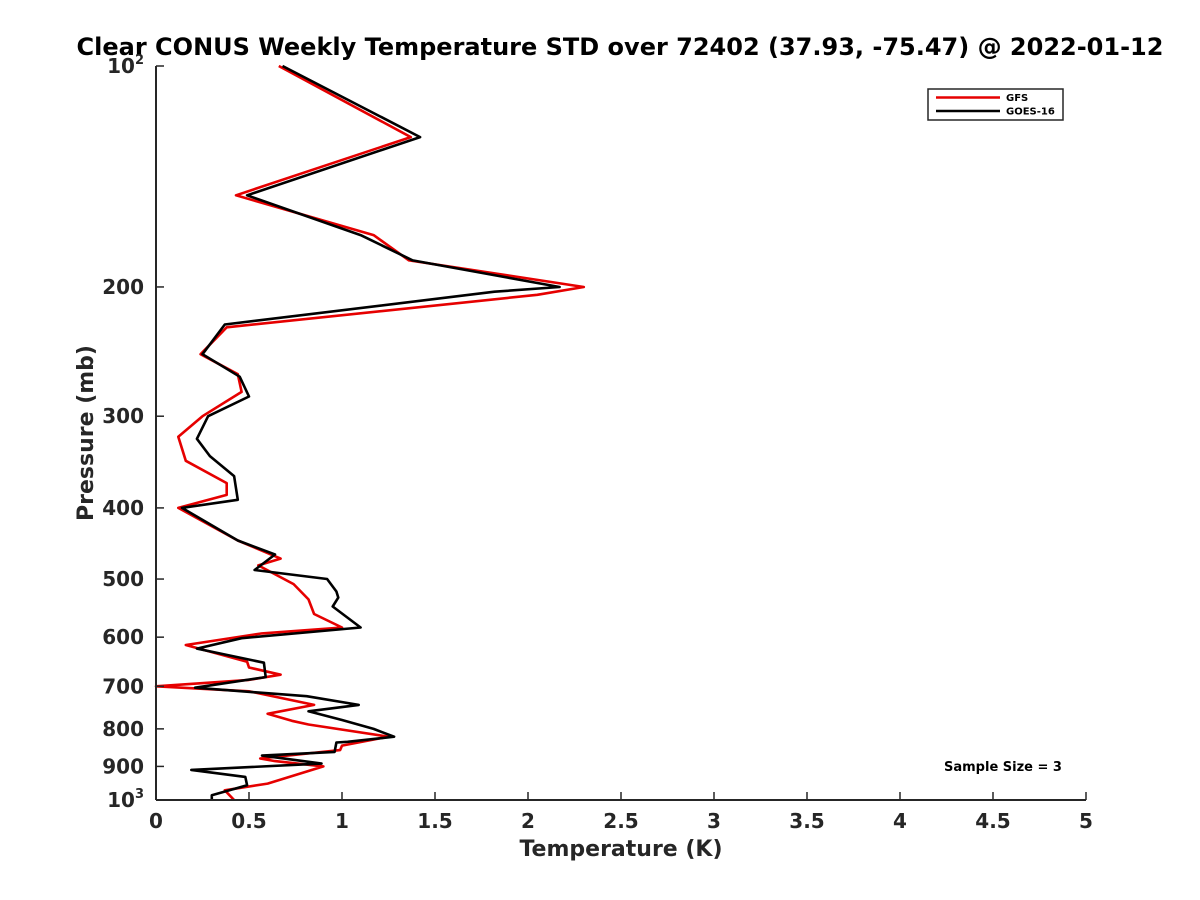 The width and height of the screenshot is (1200, 900). What do you see at coordinates (123, 579) in the screenshot?
I see `y-tick-label: 500` at bounding box center [123, 579].